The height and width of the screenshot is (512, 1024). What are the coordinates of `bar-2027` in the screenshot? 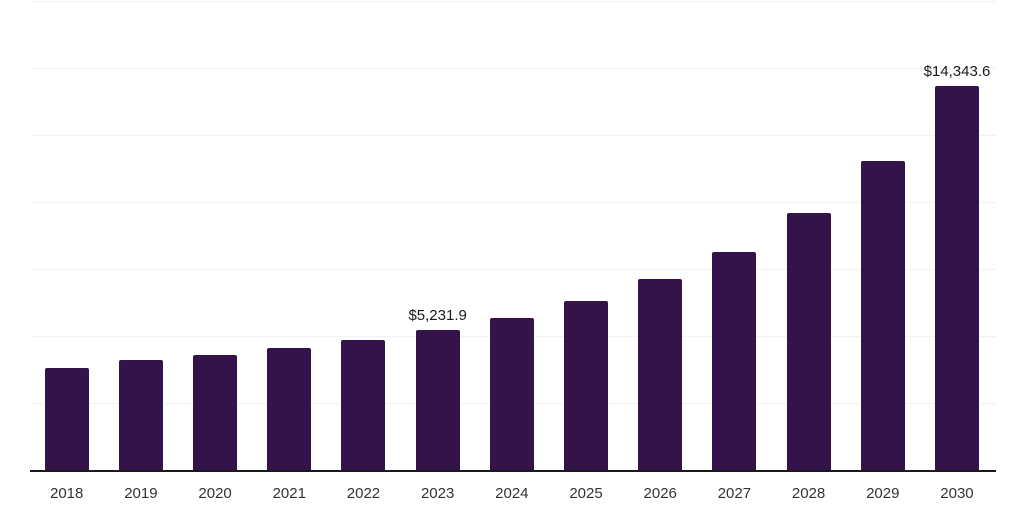 It's located at (734, 360).